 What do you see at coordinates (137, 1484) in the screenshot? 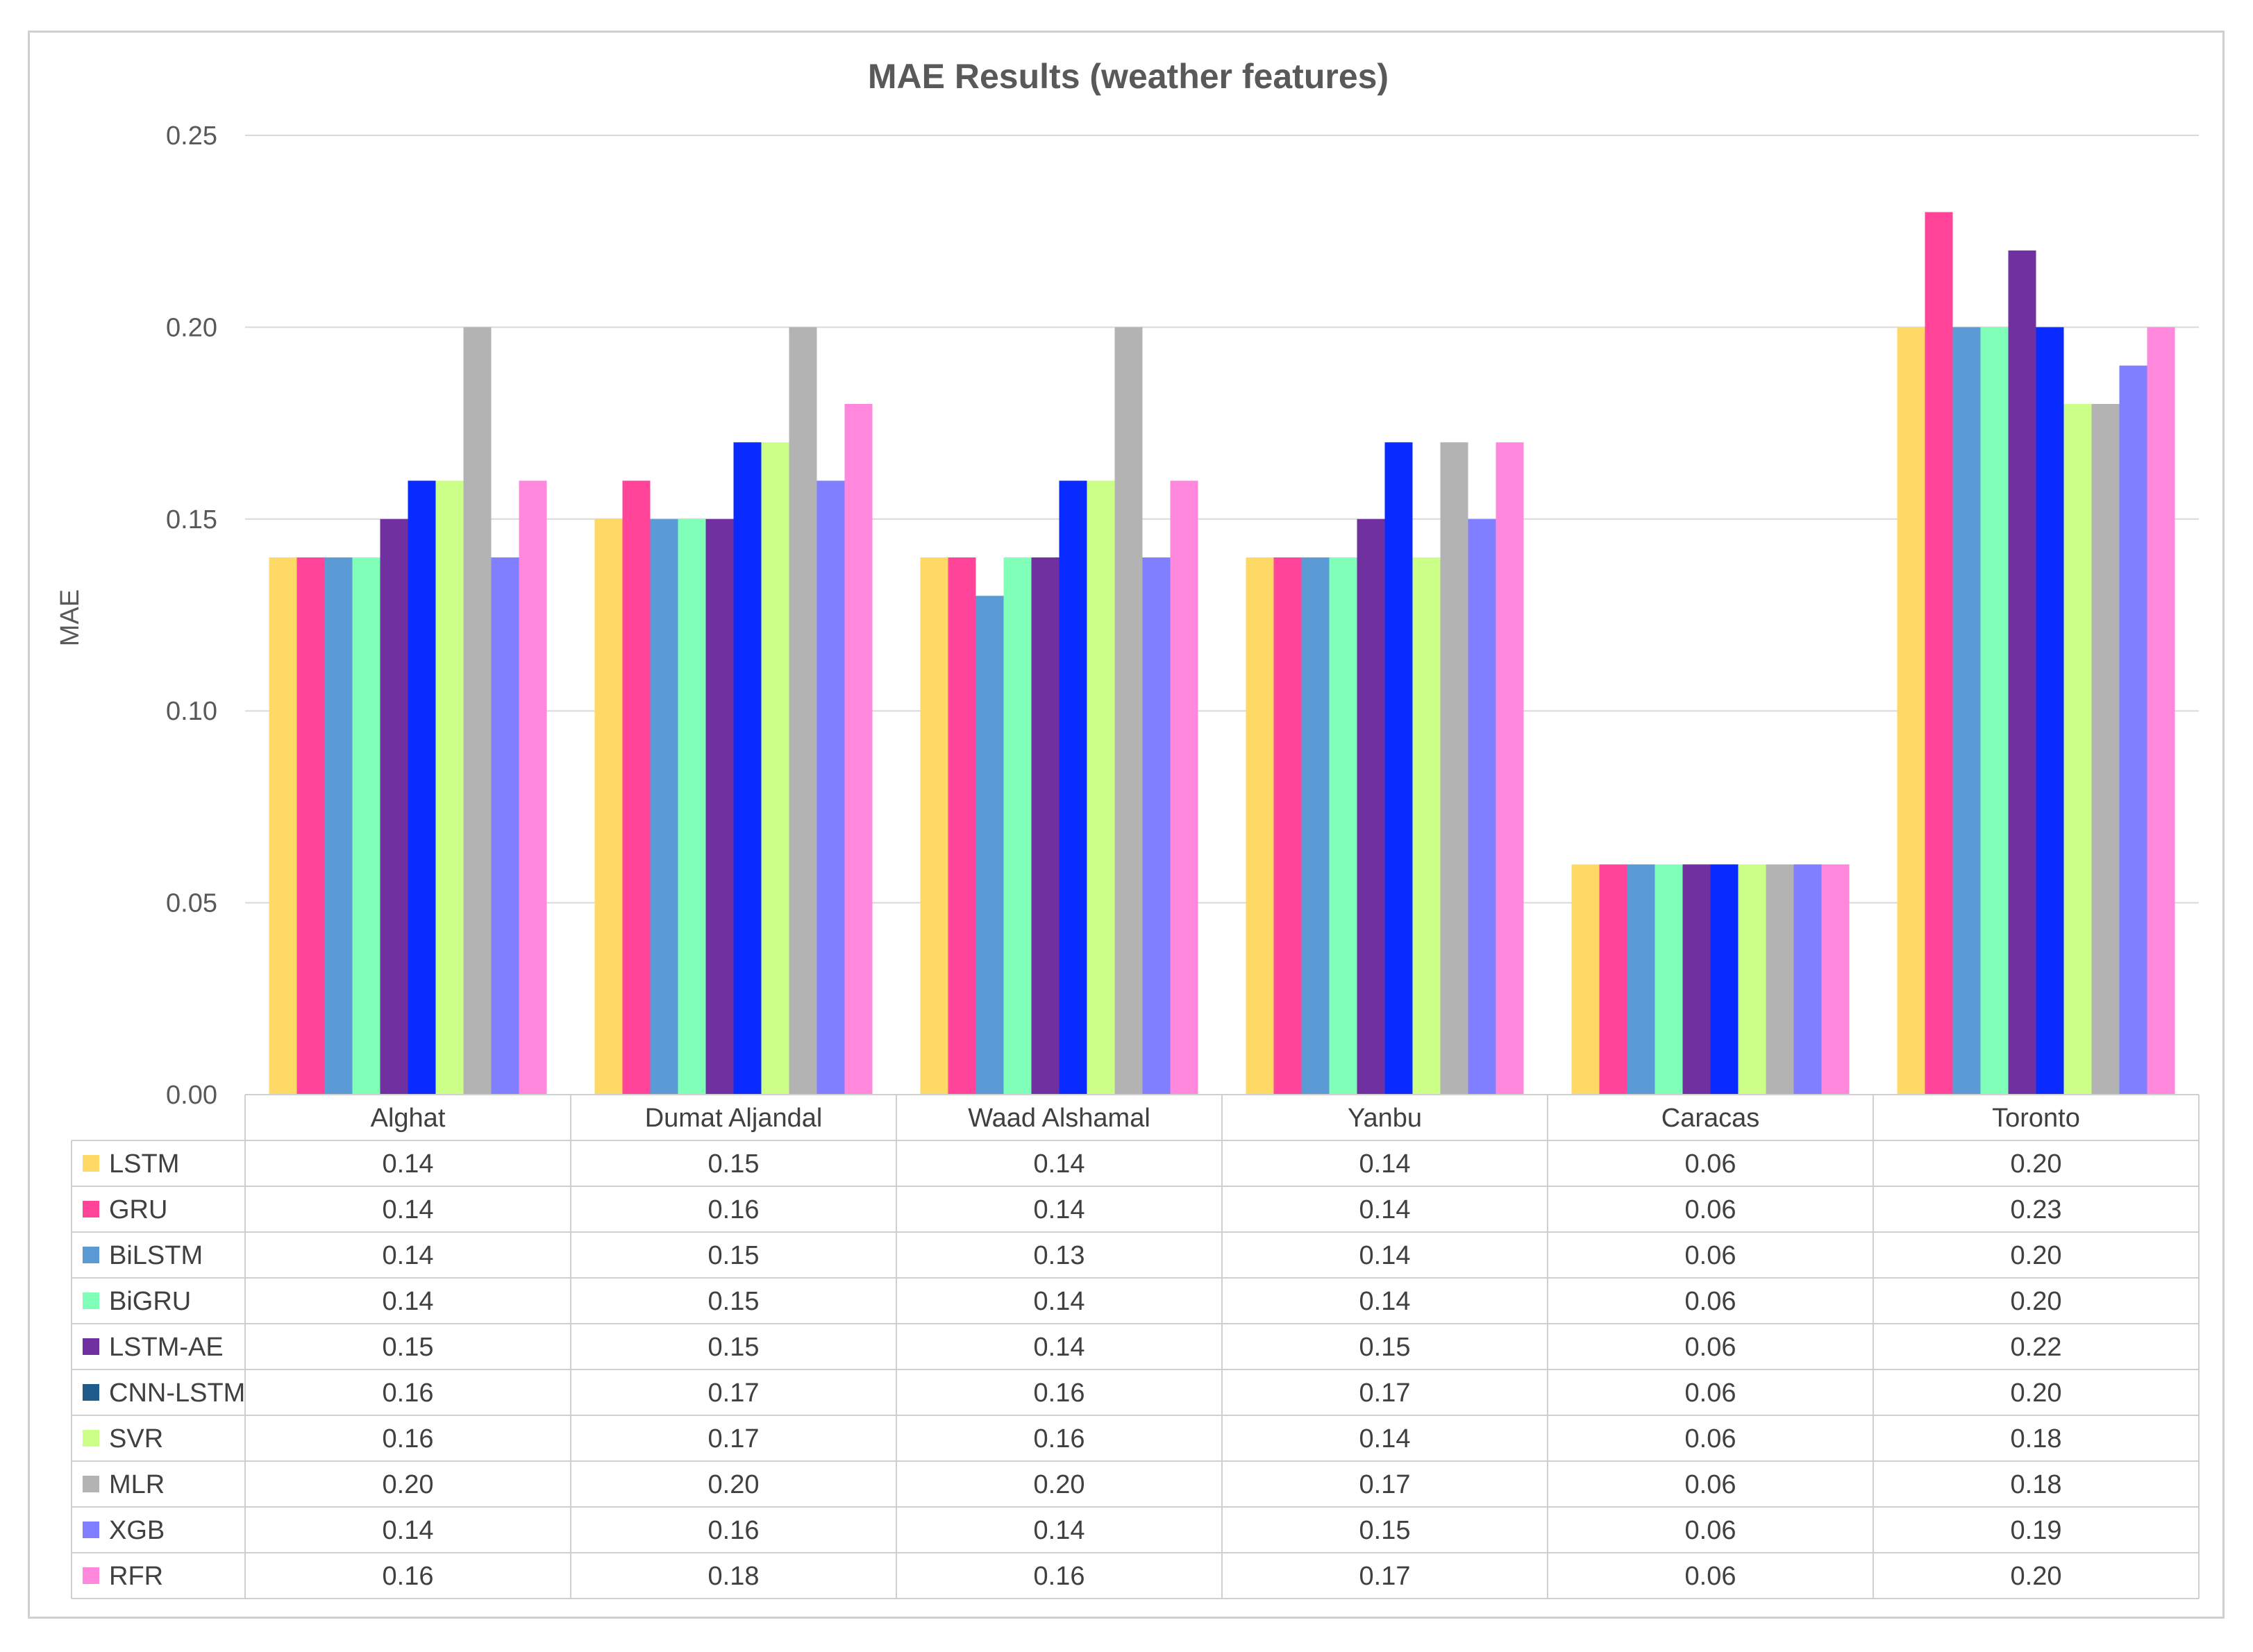
I see `legend-label: MLR` at bounding box center [137, 1484].